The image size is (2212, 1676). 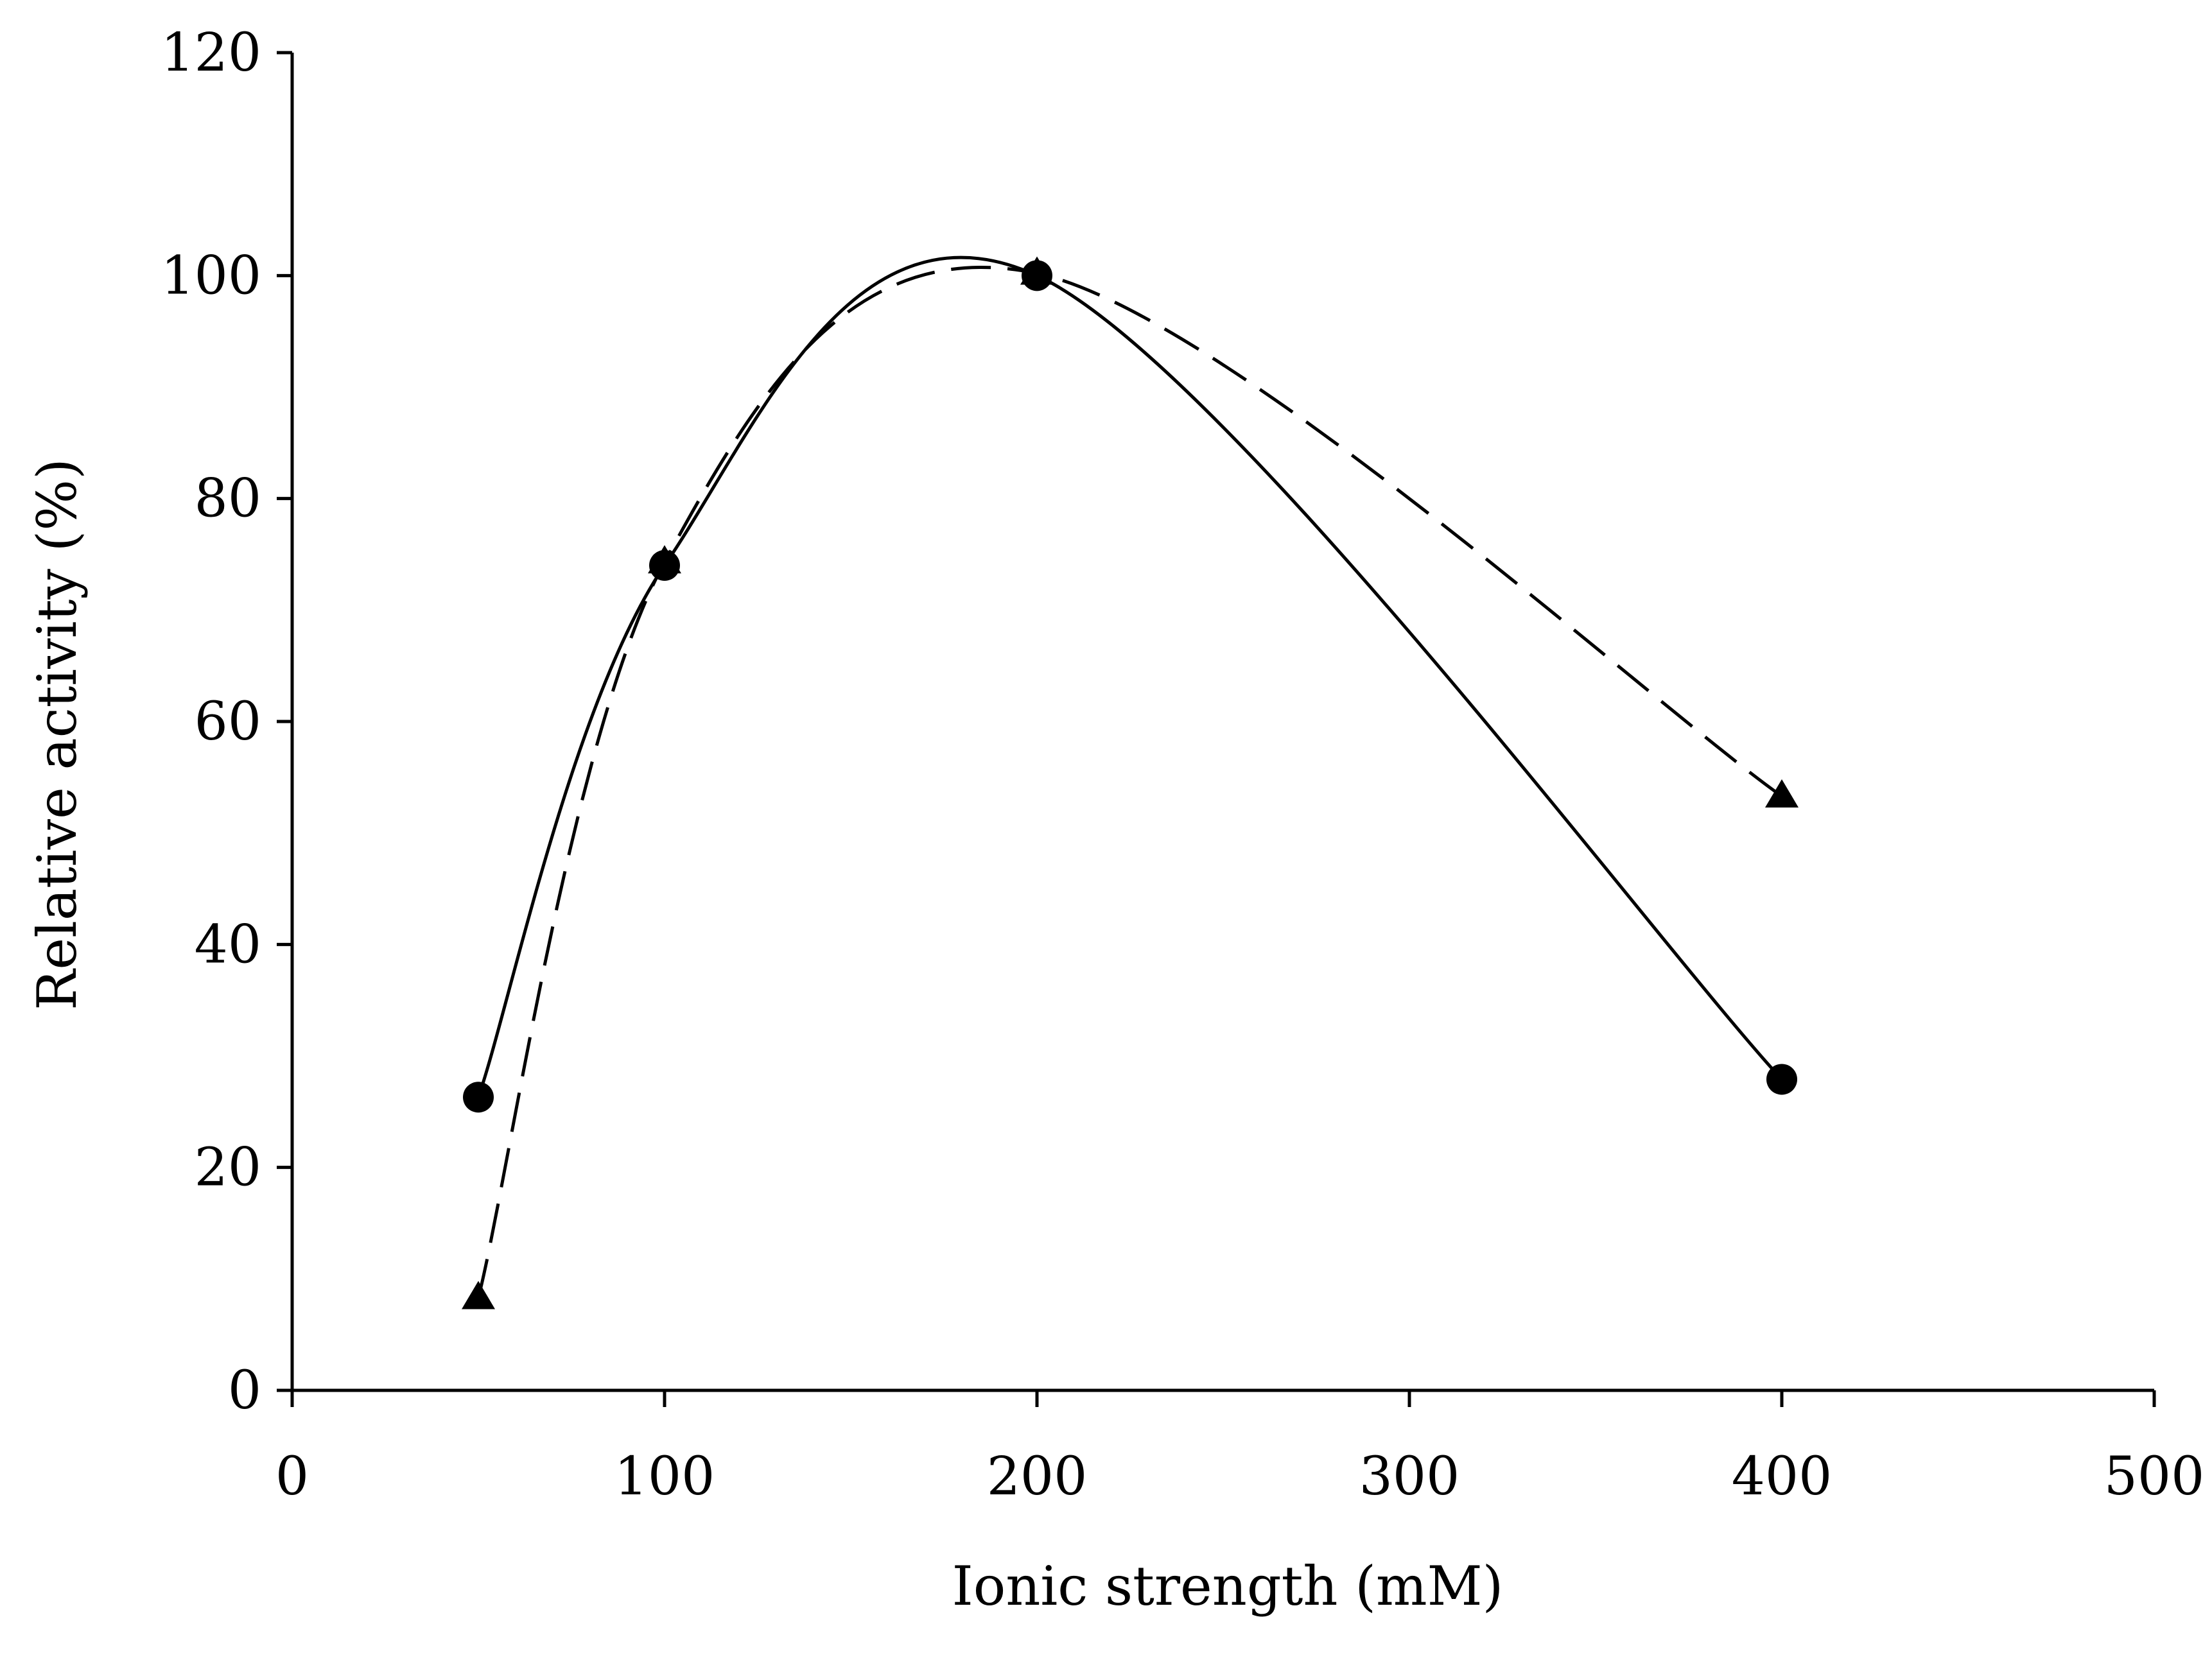 What do you see at coordinates (1228, 1587) in the screenshot?
I see `x-axis-title: Ionic strength (mM)` at bounding box center [1228, 1587].